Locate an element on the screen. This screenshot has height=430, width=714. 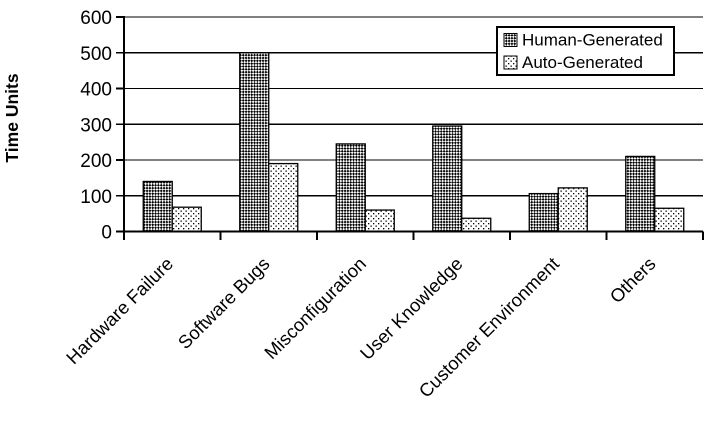
bar-auto-generated-customer-environment is located at coordinates (572, 210).